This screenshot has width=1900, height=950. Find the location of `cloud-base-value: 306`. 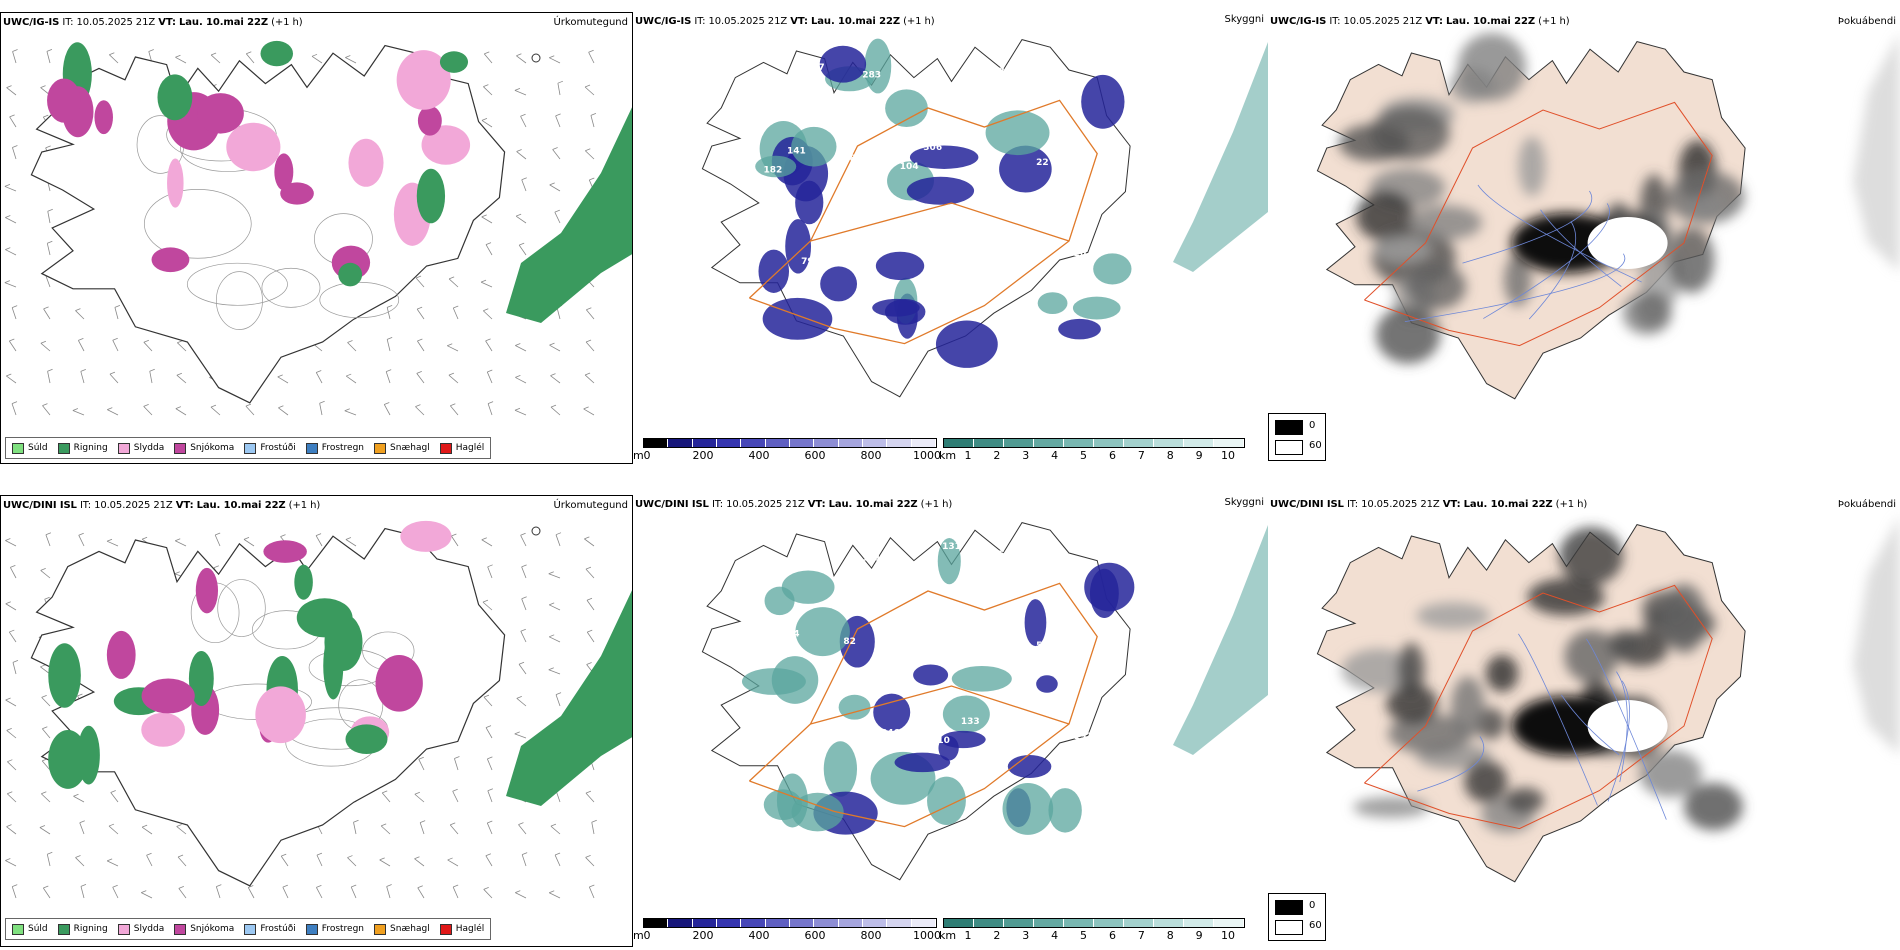

cloud-base-value: 306 is located at coordinates (932, 148).